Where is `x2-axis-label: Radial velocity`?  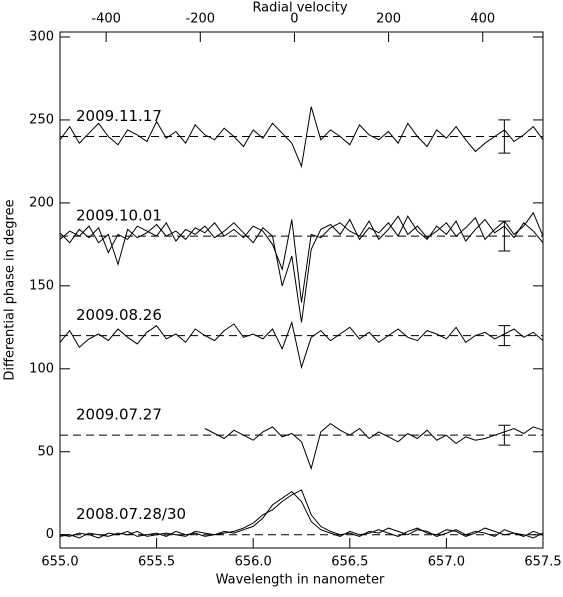 x2-axis-label: Radial velocity is located at coordinates (299, 8).